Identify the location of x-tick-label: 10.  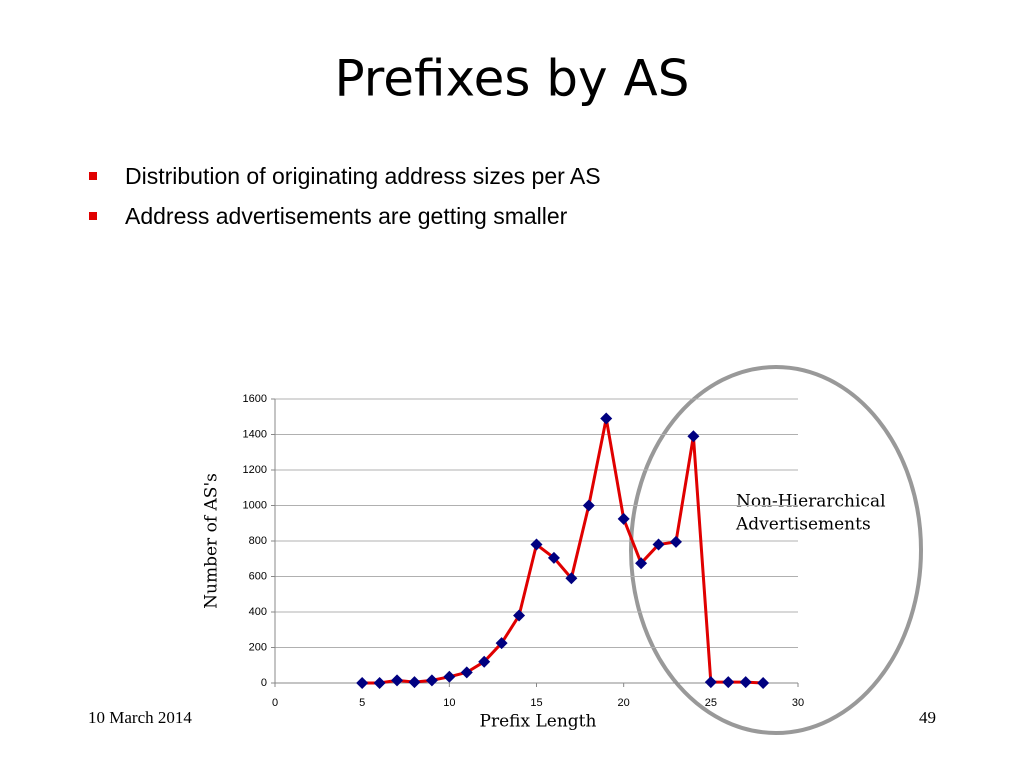
(449, 703).